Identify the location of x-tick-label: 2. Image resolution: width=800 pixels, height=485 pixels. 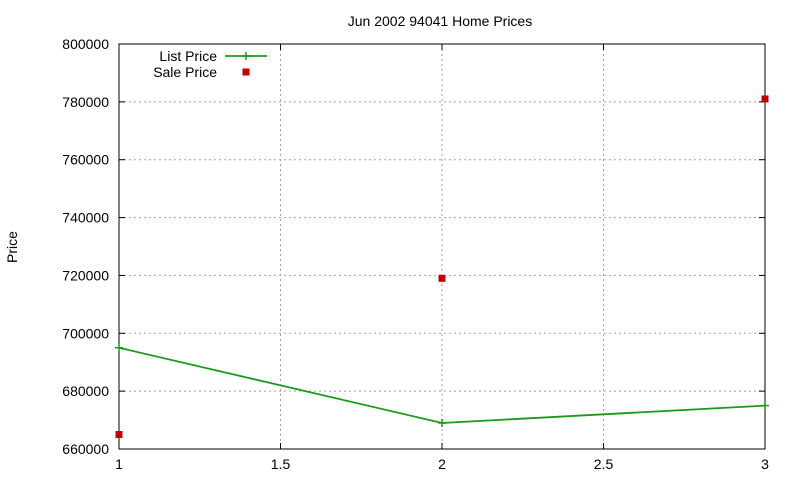
(442, 464).